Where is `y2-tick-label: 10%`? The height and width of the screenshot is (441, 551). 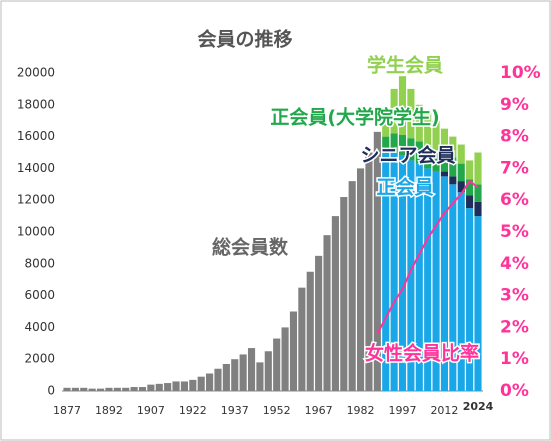
y2-tick-label: 10% is located at coordinates (520, 73).